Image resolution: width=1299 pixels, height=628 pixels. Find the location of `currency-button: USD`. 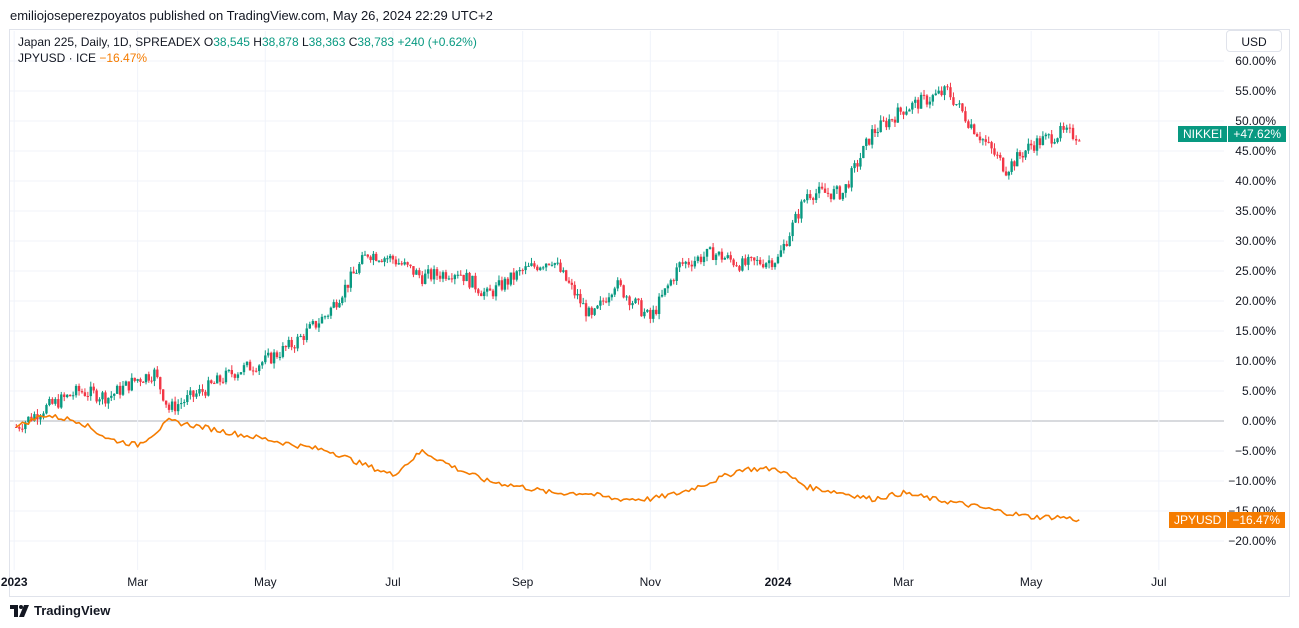

currency-button: USD is located at coordinates (1254, 41).